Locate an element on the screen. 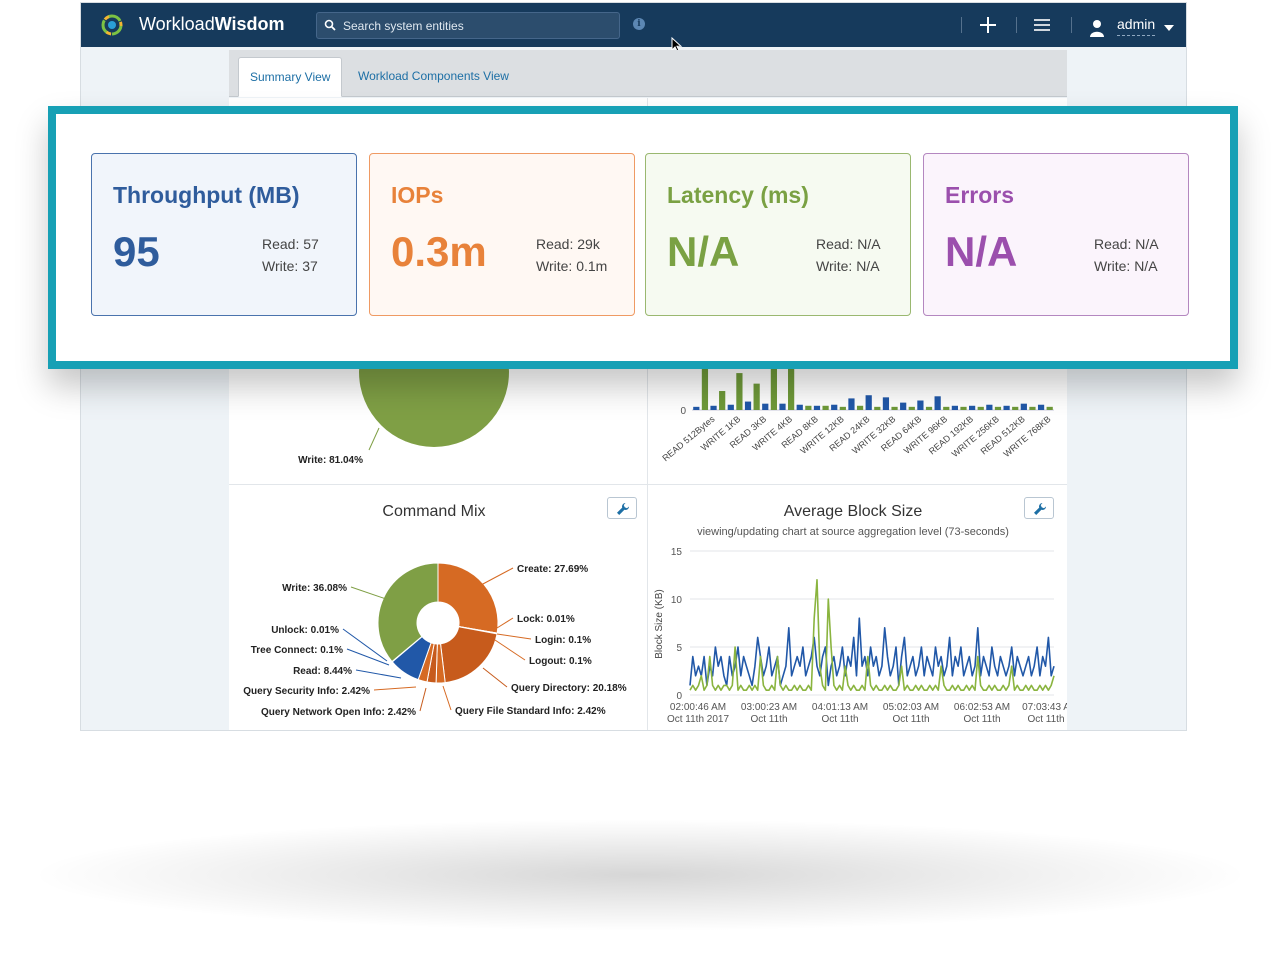 The image size is (1286, 954). latency-card: Latency (ms) N/A Read: N/A Write: N/A is located at coordinates (778, 234).